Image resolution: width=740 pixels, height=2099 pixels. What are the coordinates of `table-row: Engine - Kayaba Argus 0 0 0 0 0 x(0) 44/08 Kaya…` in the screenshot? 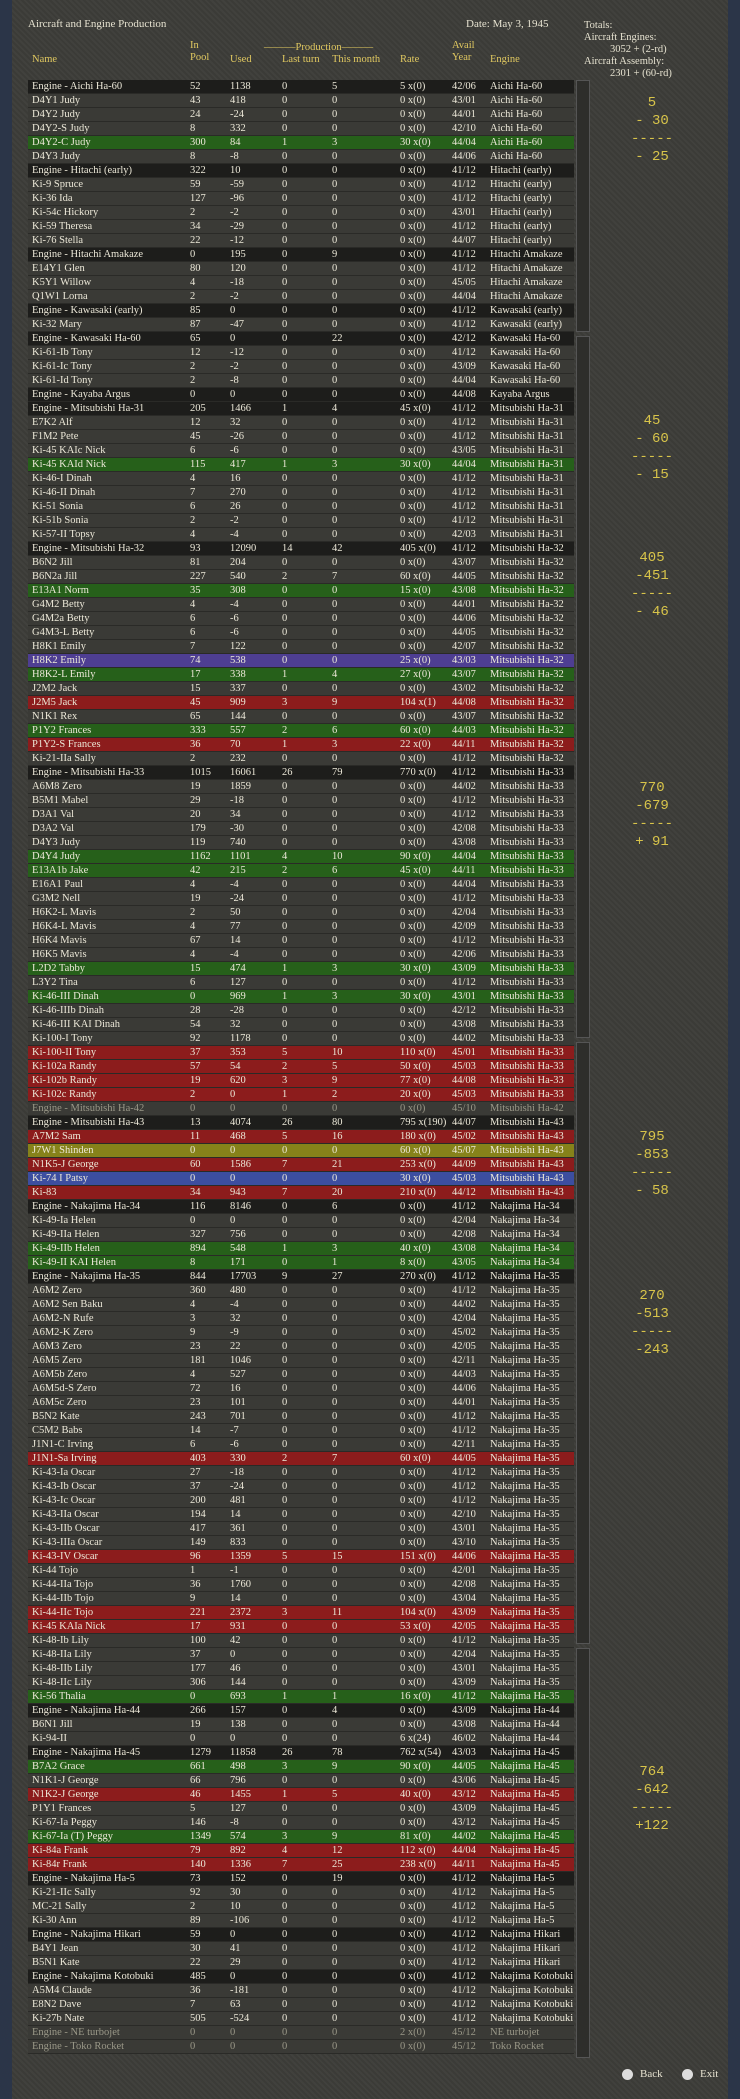 It's located at (301, 395).